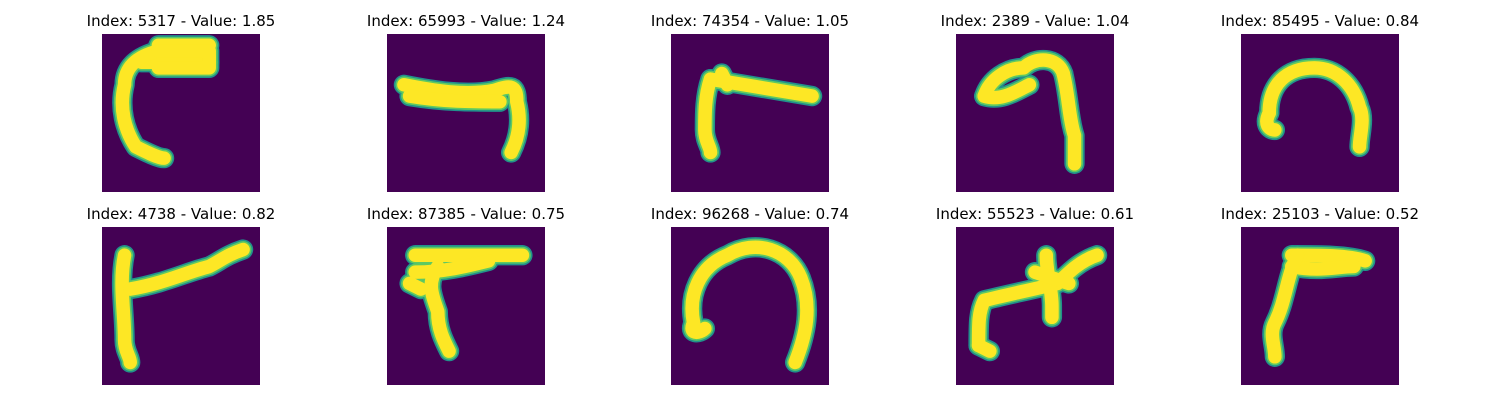 The width and height of the screenshot is (1500, 400). Describe the element at coordinates (466, 21) in the screenshot. I see `panel-title: Index: 65993 - Value: 1.24` at that location.